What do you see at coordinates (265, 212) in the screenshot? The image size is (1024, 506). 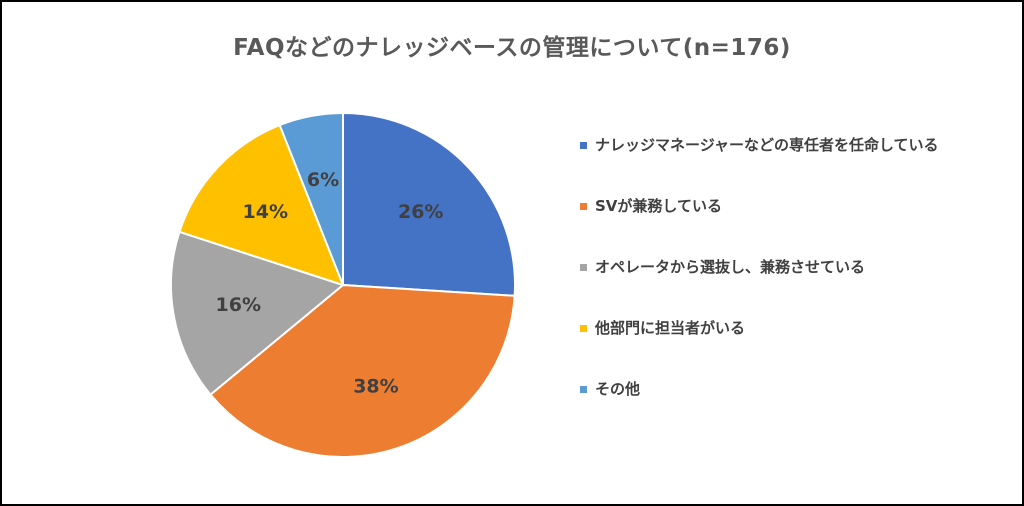 I see `pie-data-label-3: 14%` at bounding box center [265, 212].